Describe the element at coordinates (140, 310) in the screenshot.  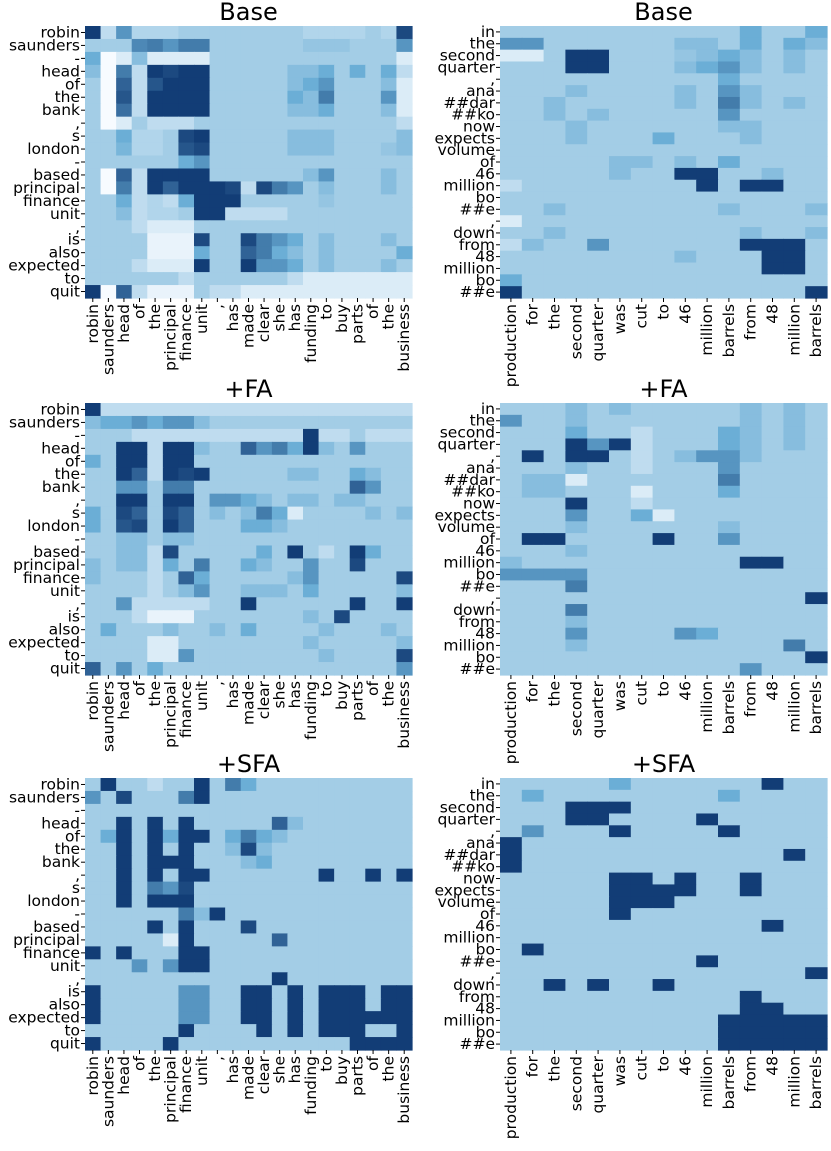
I see `x-tick-label: of` at that location.